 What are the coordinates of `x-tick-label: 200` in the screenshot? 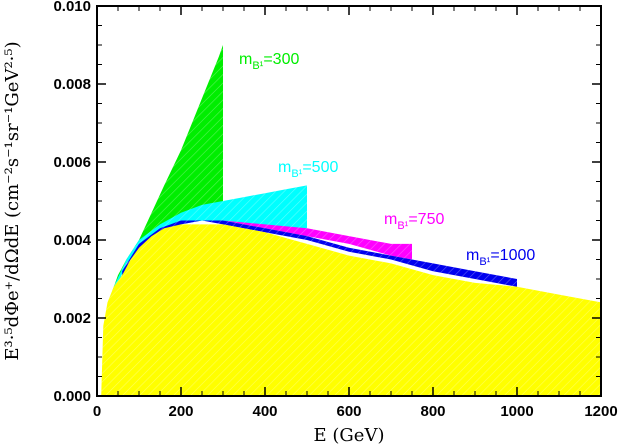 It's located at (180, 411).